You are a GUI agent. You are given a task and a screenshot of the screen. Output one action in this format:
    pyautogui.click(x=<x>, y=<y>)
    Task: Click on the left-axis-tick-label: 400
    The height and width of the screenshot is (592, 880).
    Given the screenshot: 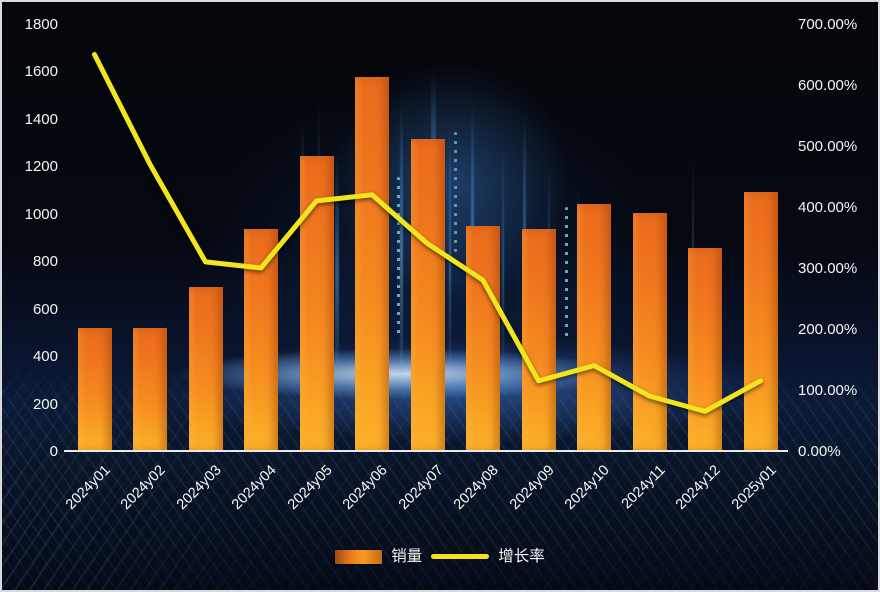 What is the action you would take?
    pyautogui.click(x=45, y=357)
    